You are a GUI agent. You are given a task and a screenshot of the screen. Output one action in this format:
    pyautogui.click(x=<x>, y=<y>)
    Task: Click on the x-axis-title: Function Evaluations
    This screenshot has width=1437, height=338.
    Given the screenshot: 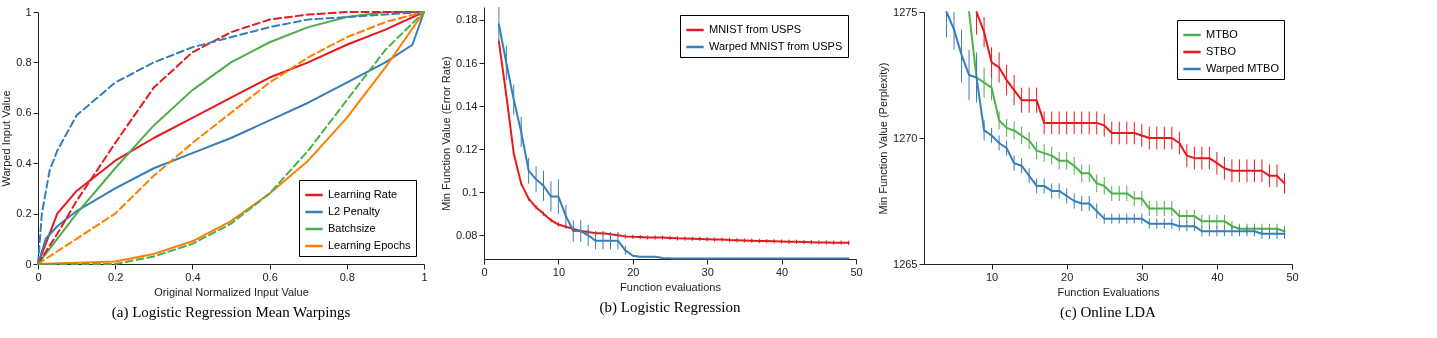 What is the action you would take?
    pyautogui.click(x=1109, y=291)
    